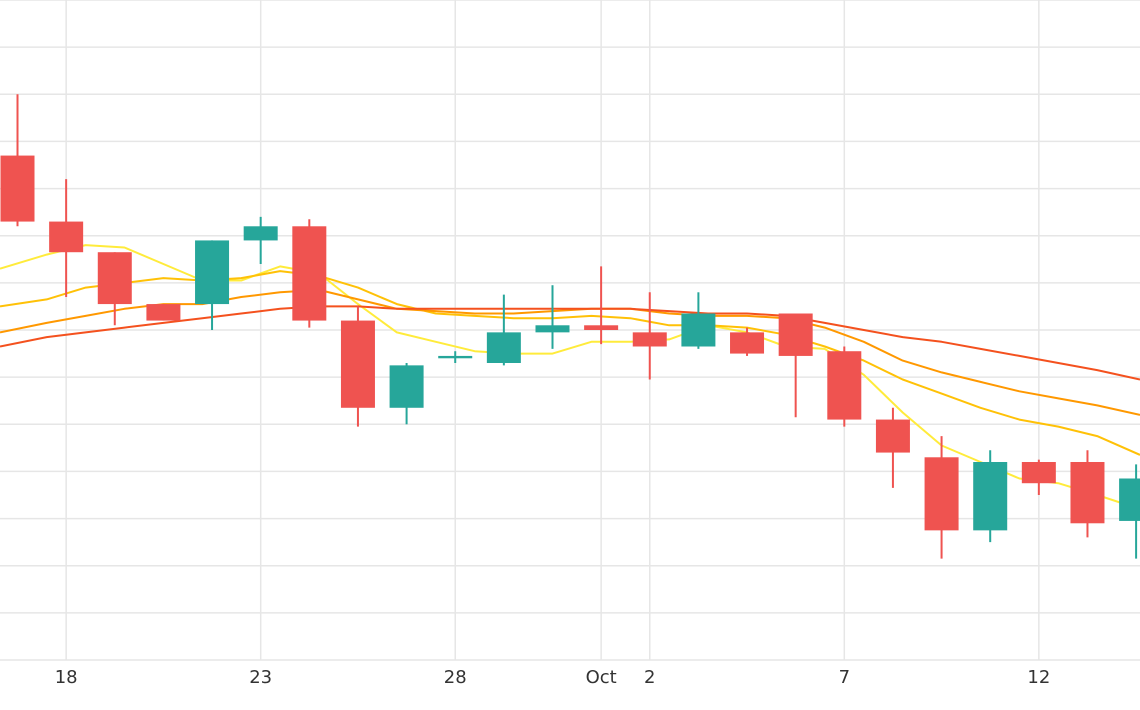  What do you see at coordinates (601, 677) in the screenshot?
I see `x-tick-label: Oct` at bounding box center [601, 677].